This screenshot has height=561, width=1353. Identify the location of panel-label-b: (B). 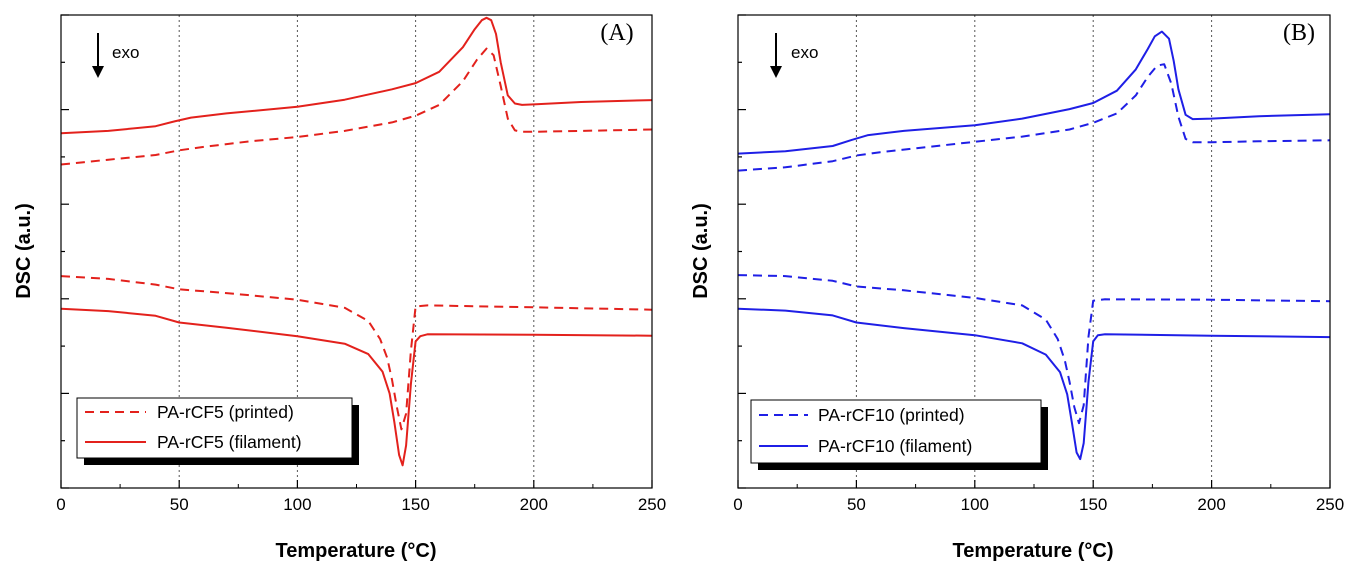
(1299, 33).